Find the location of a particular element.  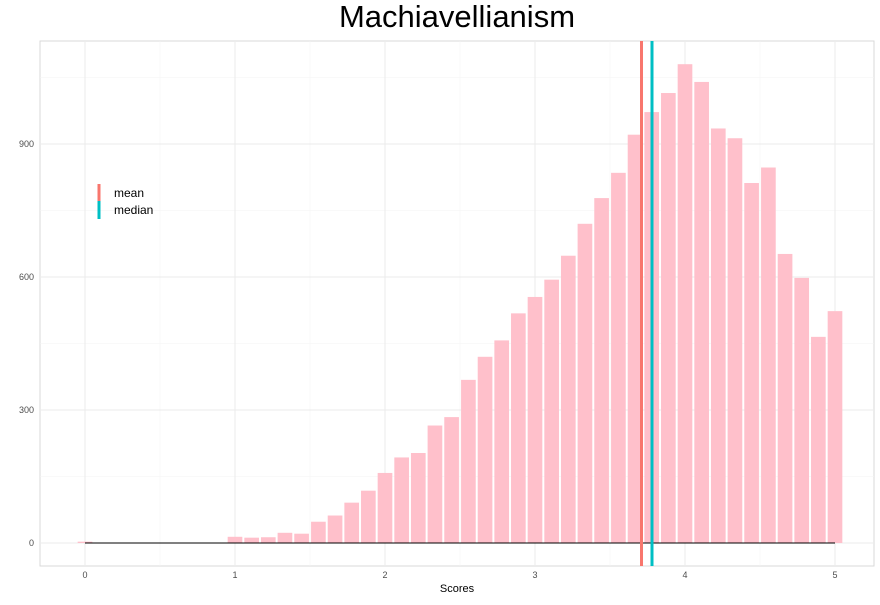

x-tick-label: 4 is located at coordinates (684, 575).